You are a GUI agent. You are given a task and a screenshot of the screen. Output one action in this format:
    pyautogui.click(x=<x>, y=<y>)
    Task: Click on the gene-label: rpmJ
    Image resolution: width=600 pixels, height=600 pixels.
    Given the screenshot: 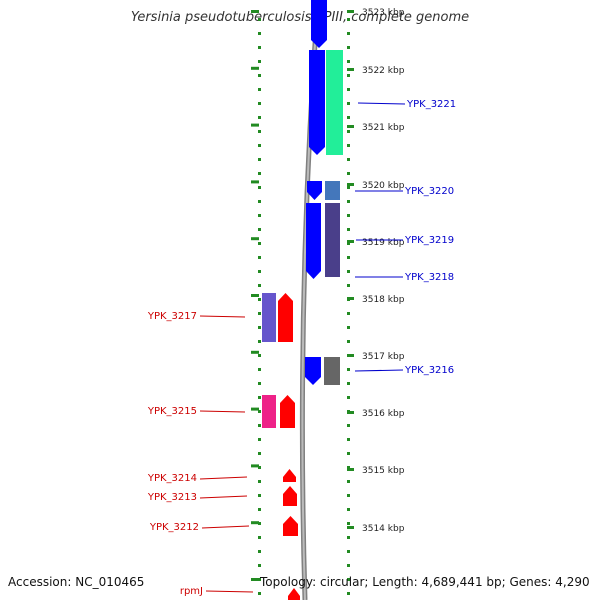 What is the action you would take?
    pyautogui.click(x=191, y=591)
    